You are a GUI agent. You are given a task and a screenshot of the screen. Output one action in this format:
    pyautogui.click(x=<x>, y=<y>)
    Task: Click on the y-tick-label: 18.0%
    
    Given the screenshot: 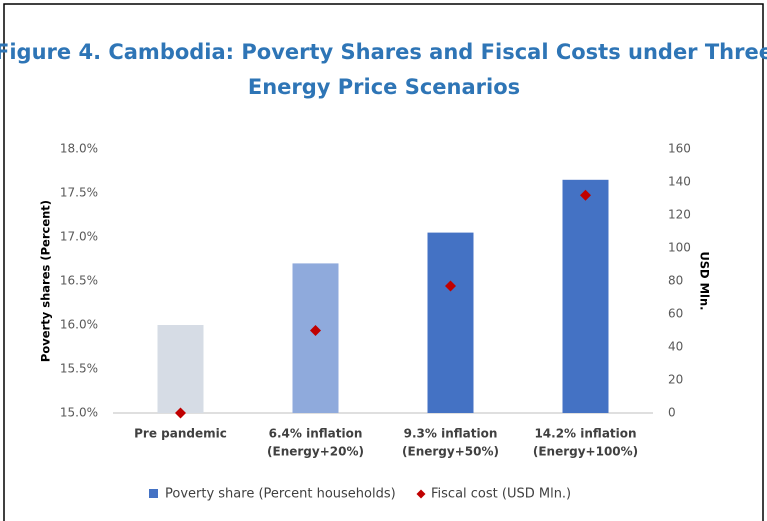 What is the action you would take?
    pyautogui.click(x=79, y=149)
    